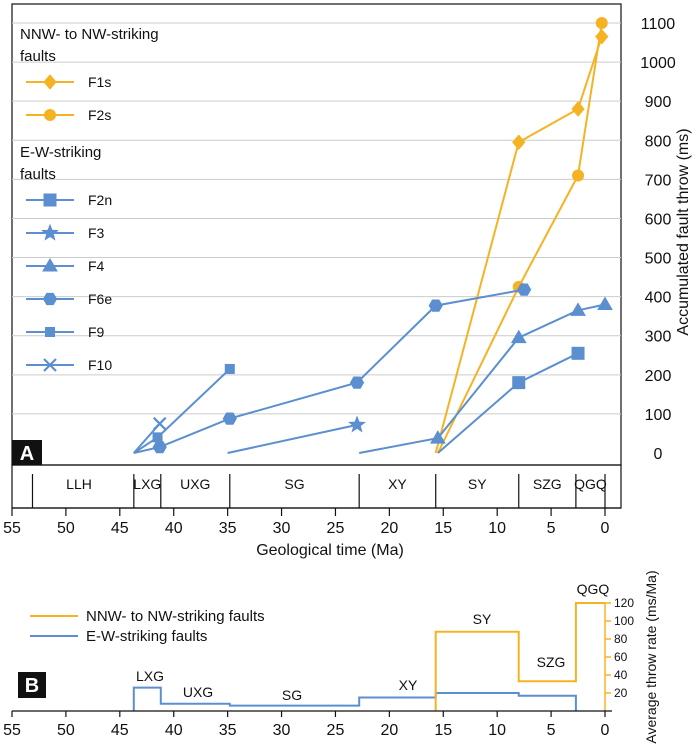 The width and height of the screenshot is (699, 747). What do you see at coordinates (443, 528) in the screenshot?
I see `time-axis-tick-label: 15` at bounding box center [443, 528].